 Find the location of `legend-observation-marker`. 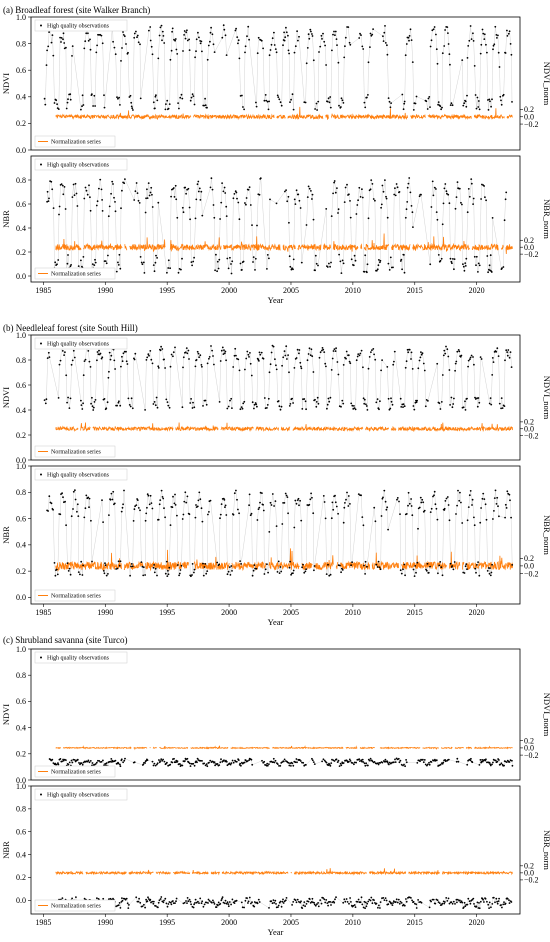

legend-observation-marker is located at coordinates (41, 657).